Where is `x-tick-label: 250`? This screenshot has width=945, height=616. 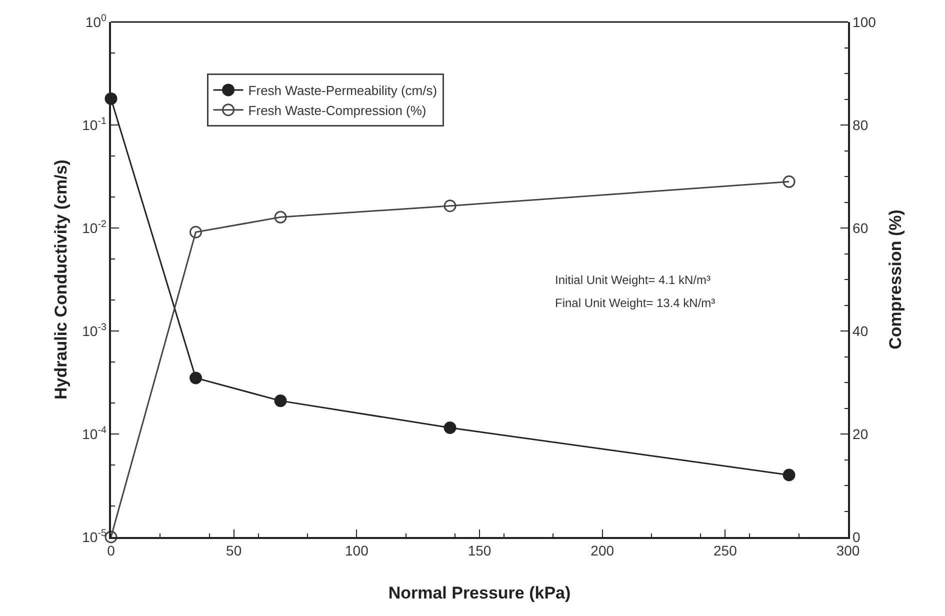 x-tick-label: 250 is located at coordinates (725, 550).